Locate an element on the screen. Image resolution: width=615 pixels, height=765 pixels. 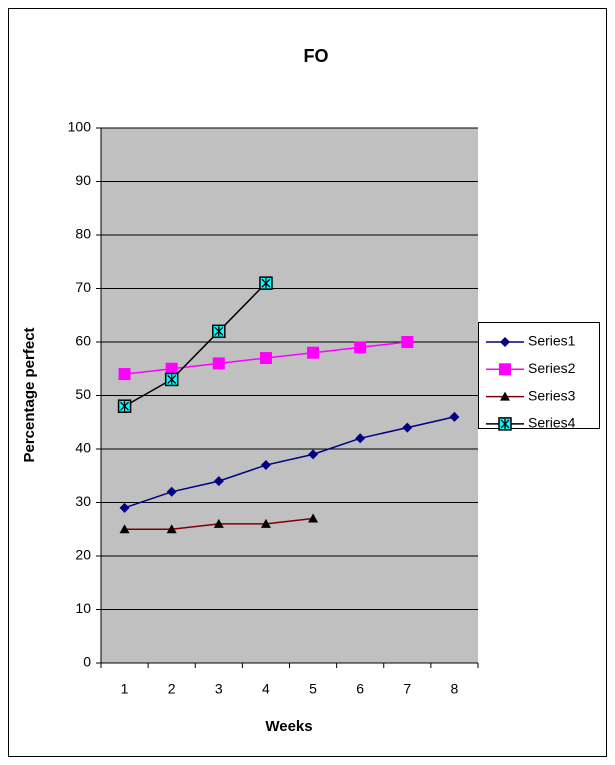
y-tick-label: 60 is located at coordinates (83, 341).